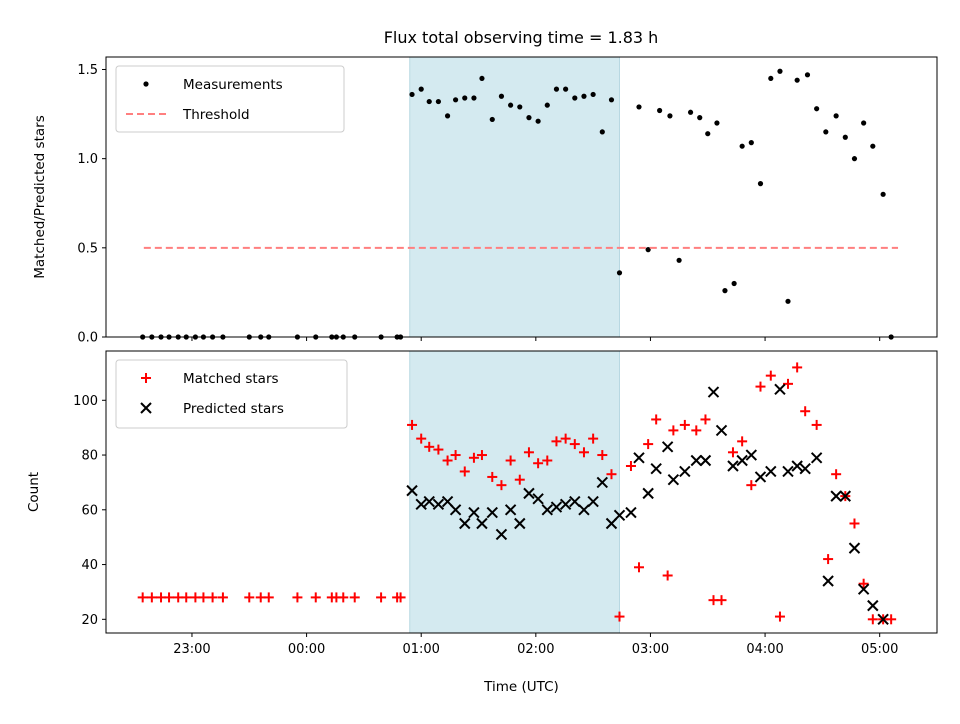 The width and height of the screenshot is (960, 724). I want to click on y-tick-label: 80, so click(89, 456).